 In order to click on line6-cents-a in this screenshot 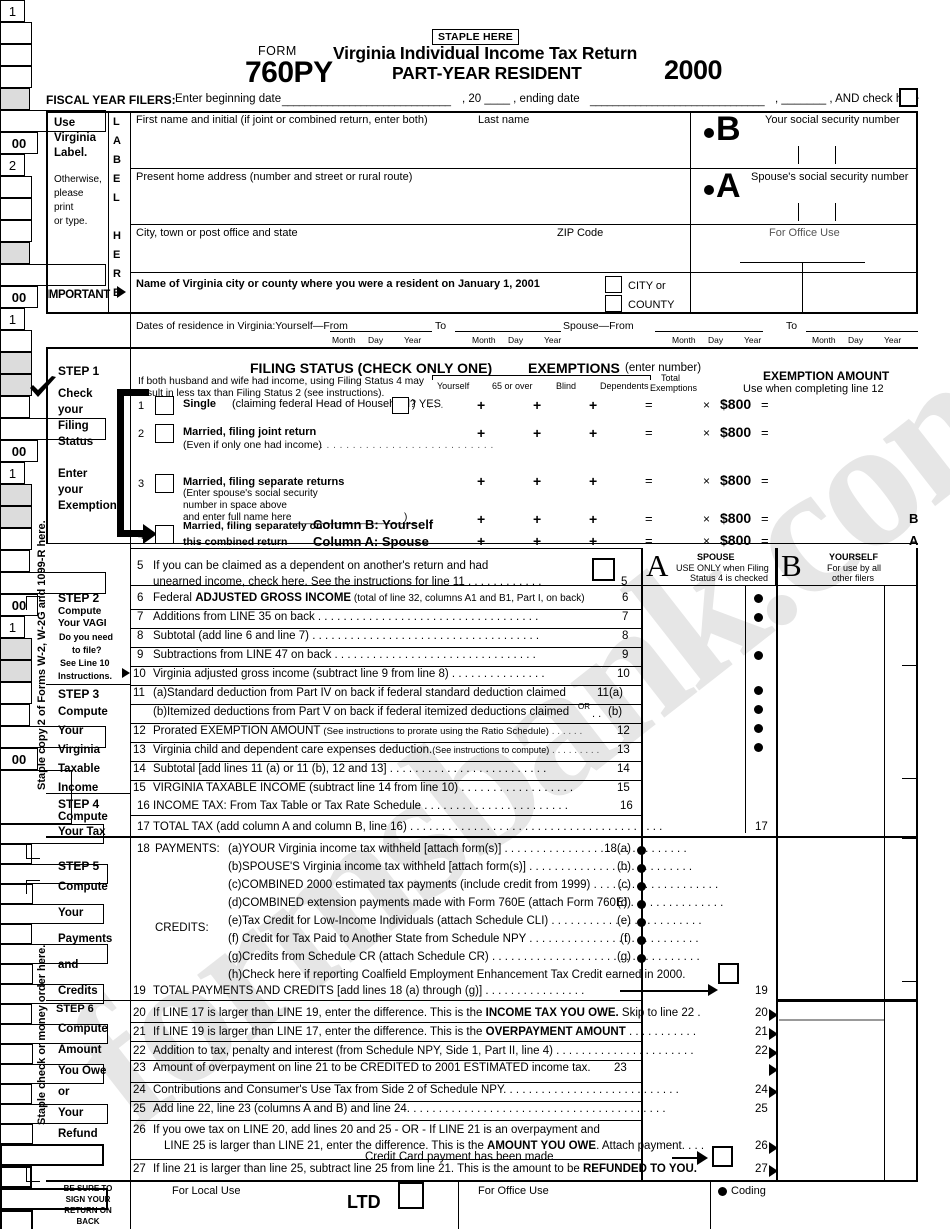, I will do `click(16, 854)`.